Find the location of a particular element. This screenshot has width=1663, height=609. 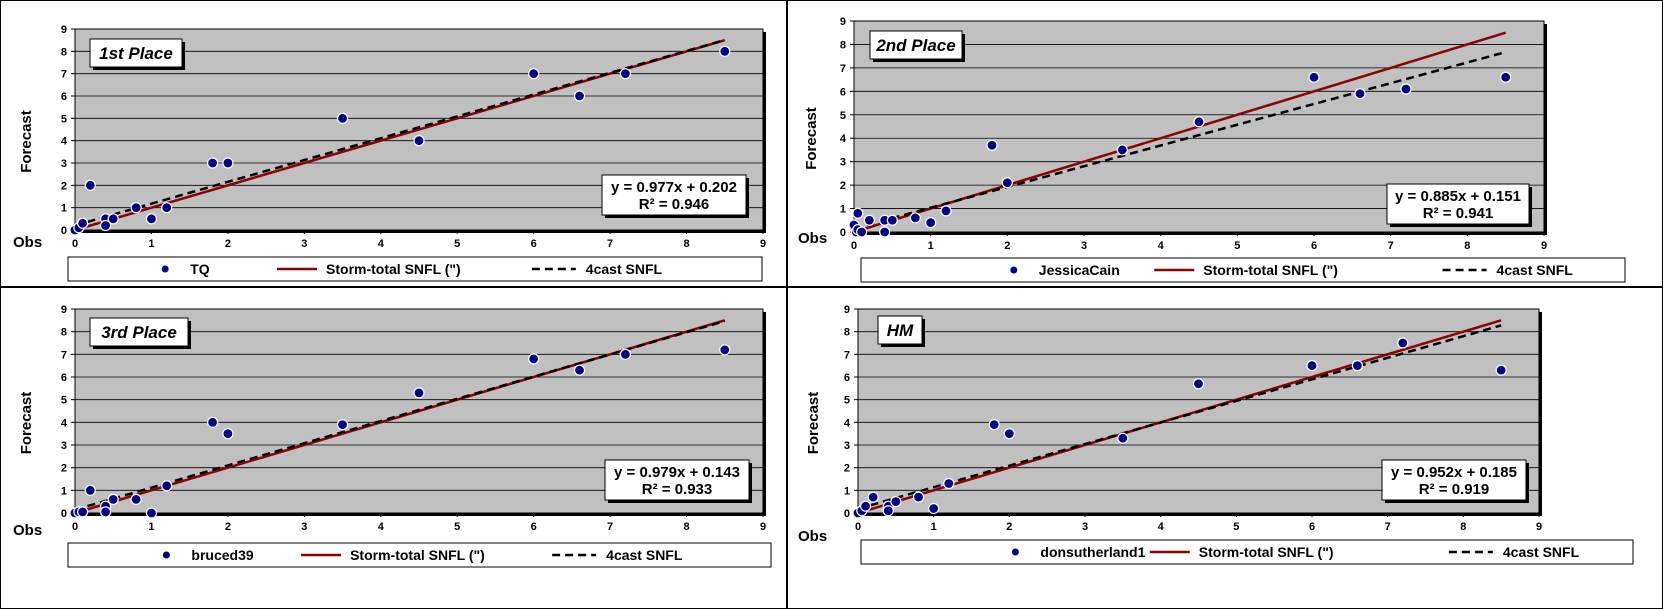

r-squared: R² = 0.933 is located at coordinates (677, 489).